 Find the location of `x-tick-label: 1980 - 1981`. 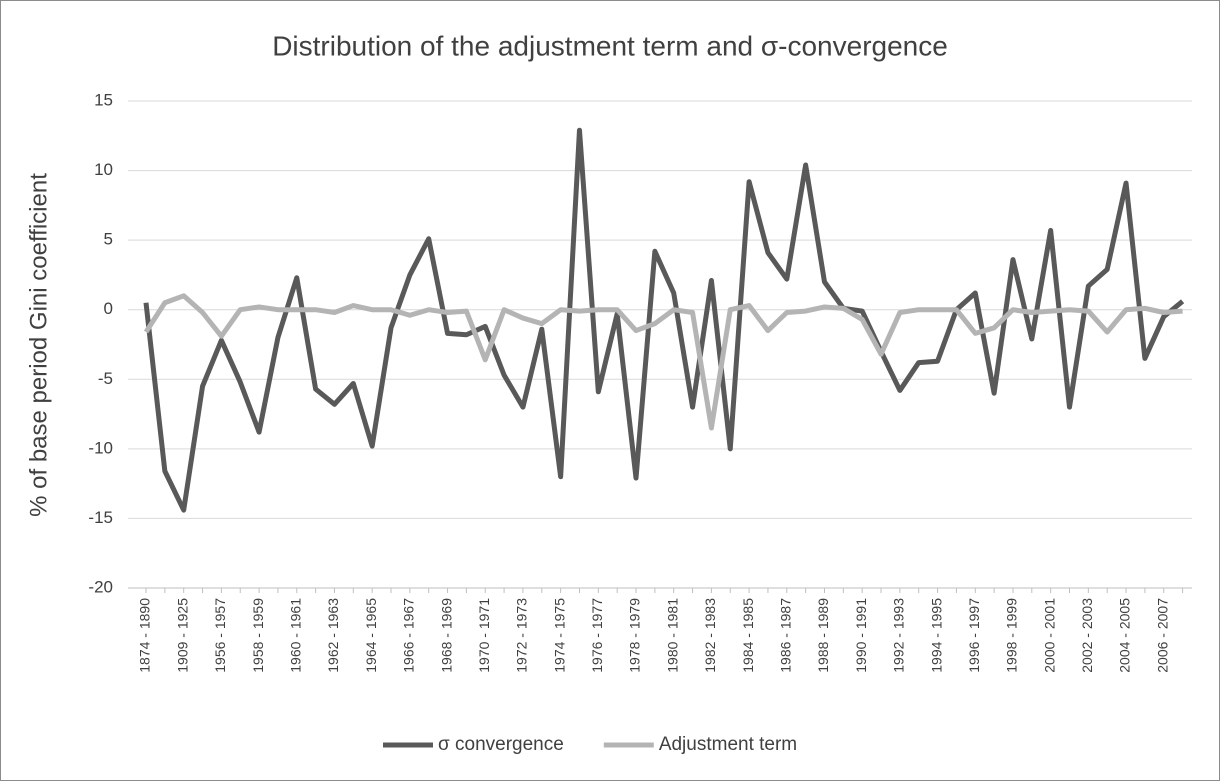

x-tick-label: 1980 - 1981 is located at coordinates (672, 635).